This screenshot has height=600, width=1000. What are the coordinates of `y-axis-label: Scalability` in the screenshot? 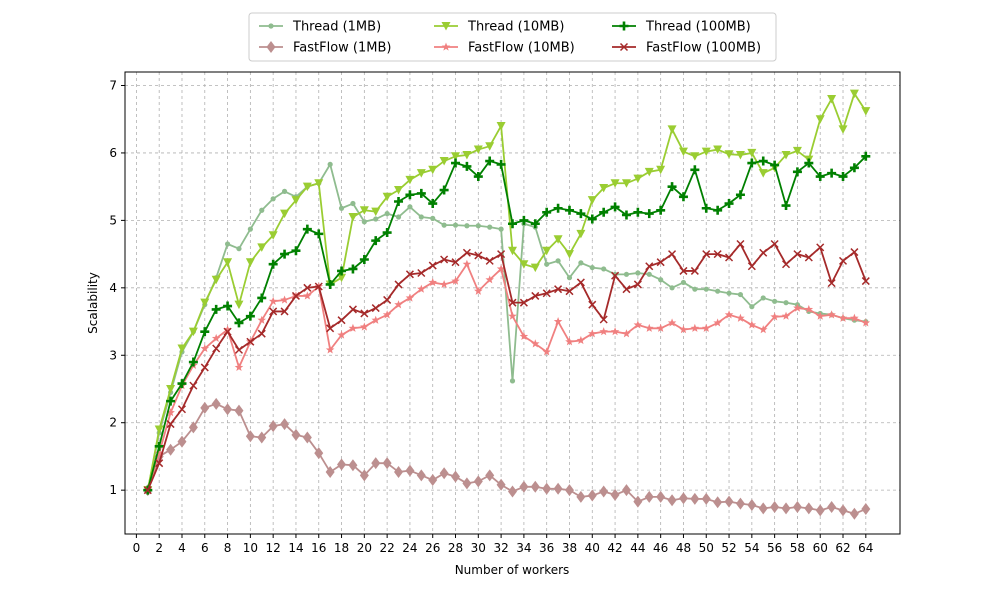 It's located at (93, 303).